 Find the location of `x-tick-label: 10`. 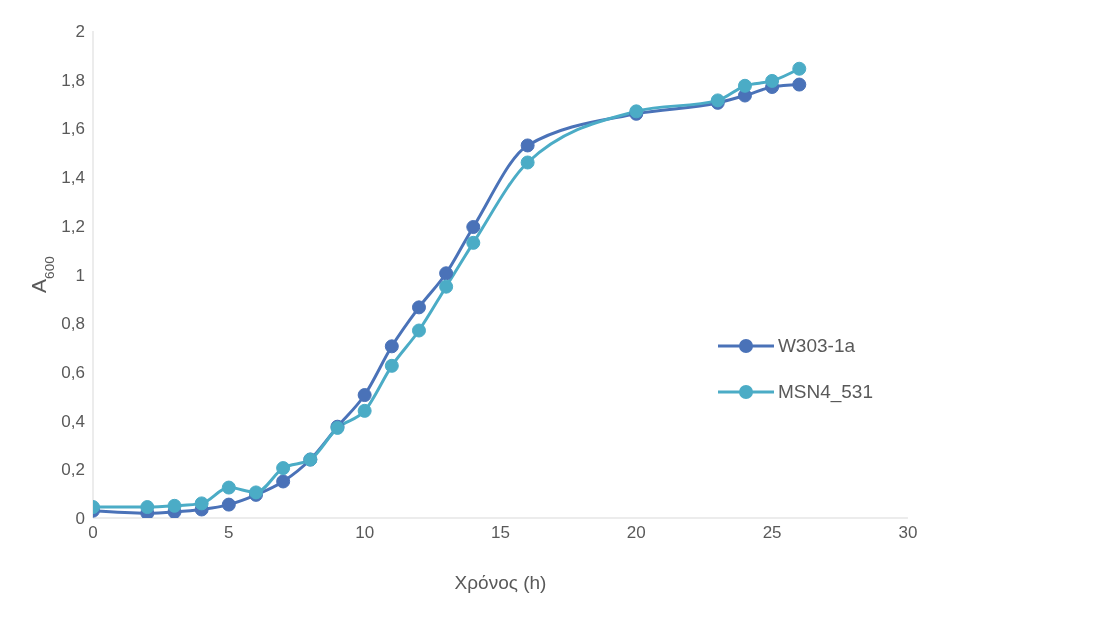

x-tick-label: 10 is located at coordinates (365, 533).